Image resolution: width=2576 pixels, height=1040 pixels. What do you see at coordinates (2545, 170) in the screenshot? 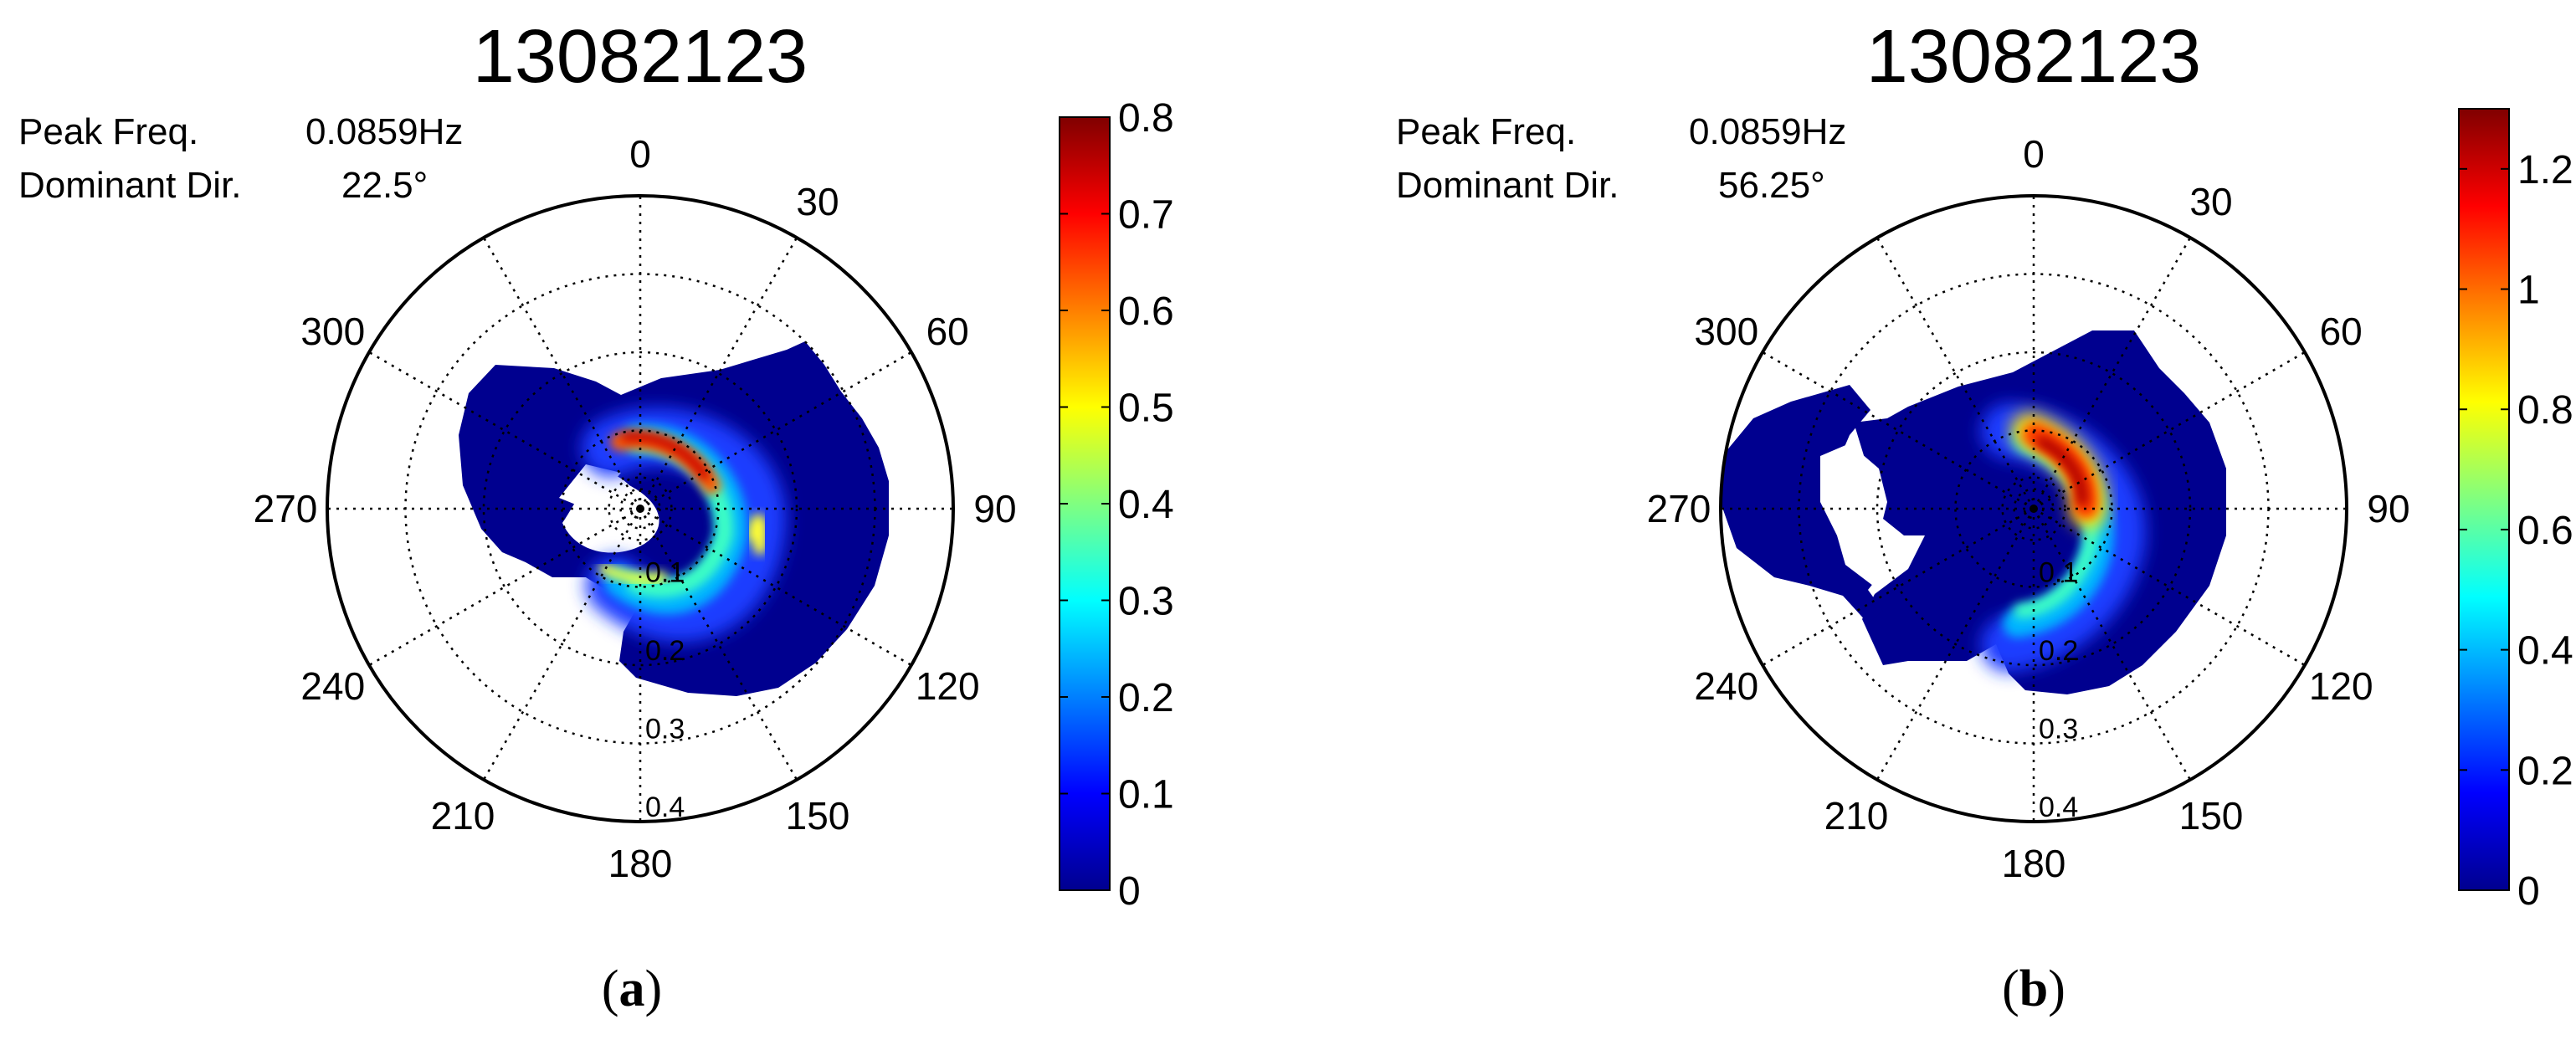
I see `panel-b-colorbar-label-1_2: 1.2` at bounding box center [2545, 170].